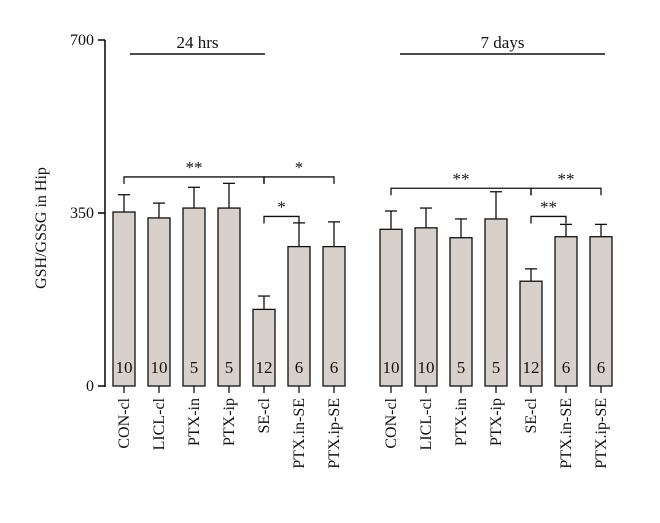  Describe the element at coordinates (197, 42) in the screenshot. I see `group-label: 24 hrs` at that location.